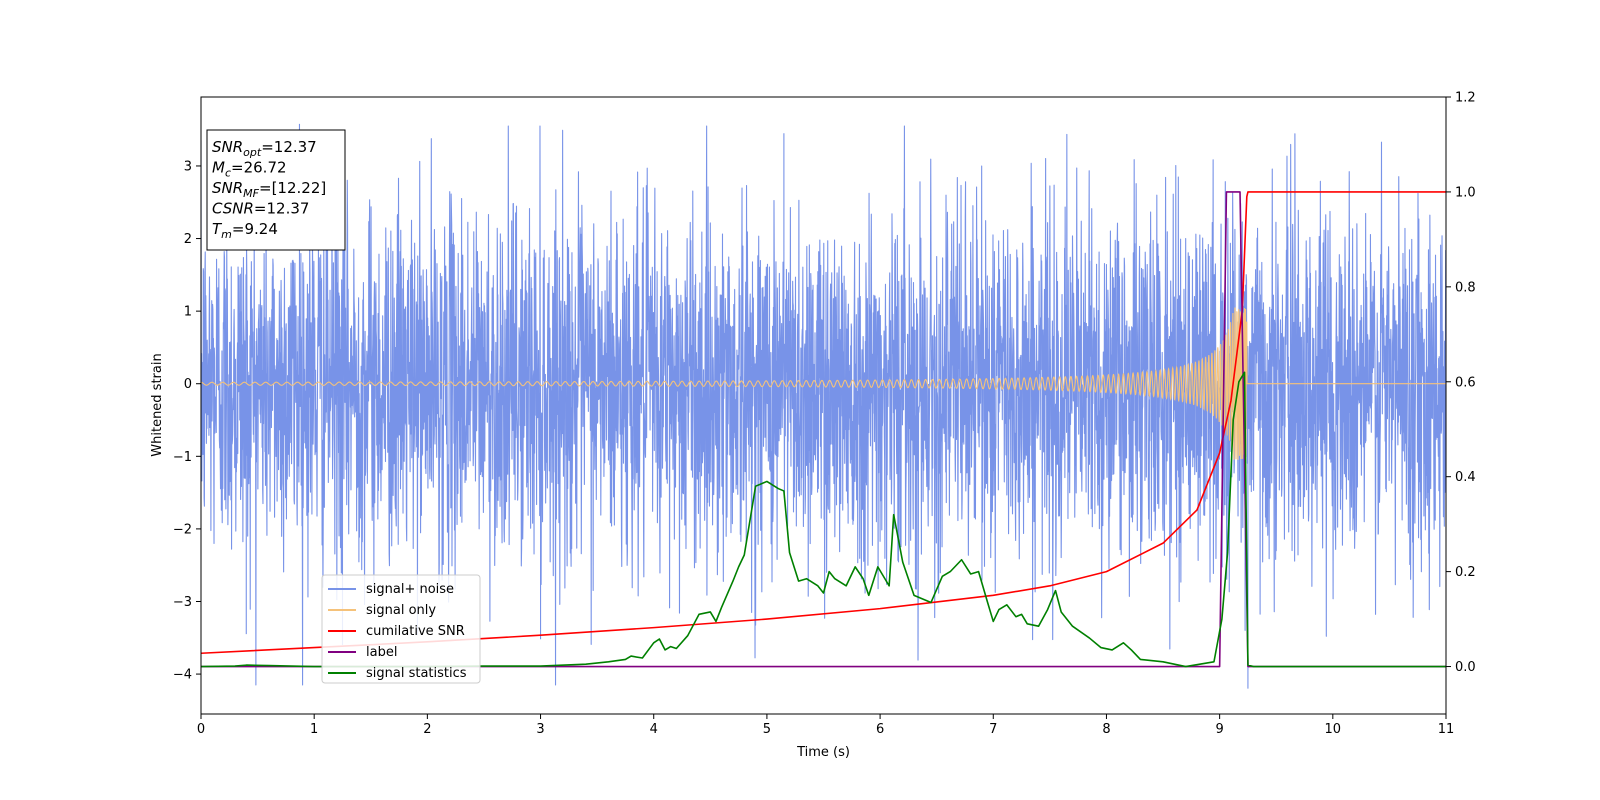 The width and height of the screenshot is (1600, 800). What do you see at coordinates (410, 589) in the screenshot?
I see `legend-label: signal+ noise` at bounding box center [410, 589].